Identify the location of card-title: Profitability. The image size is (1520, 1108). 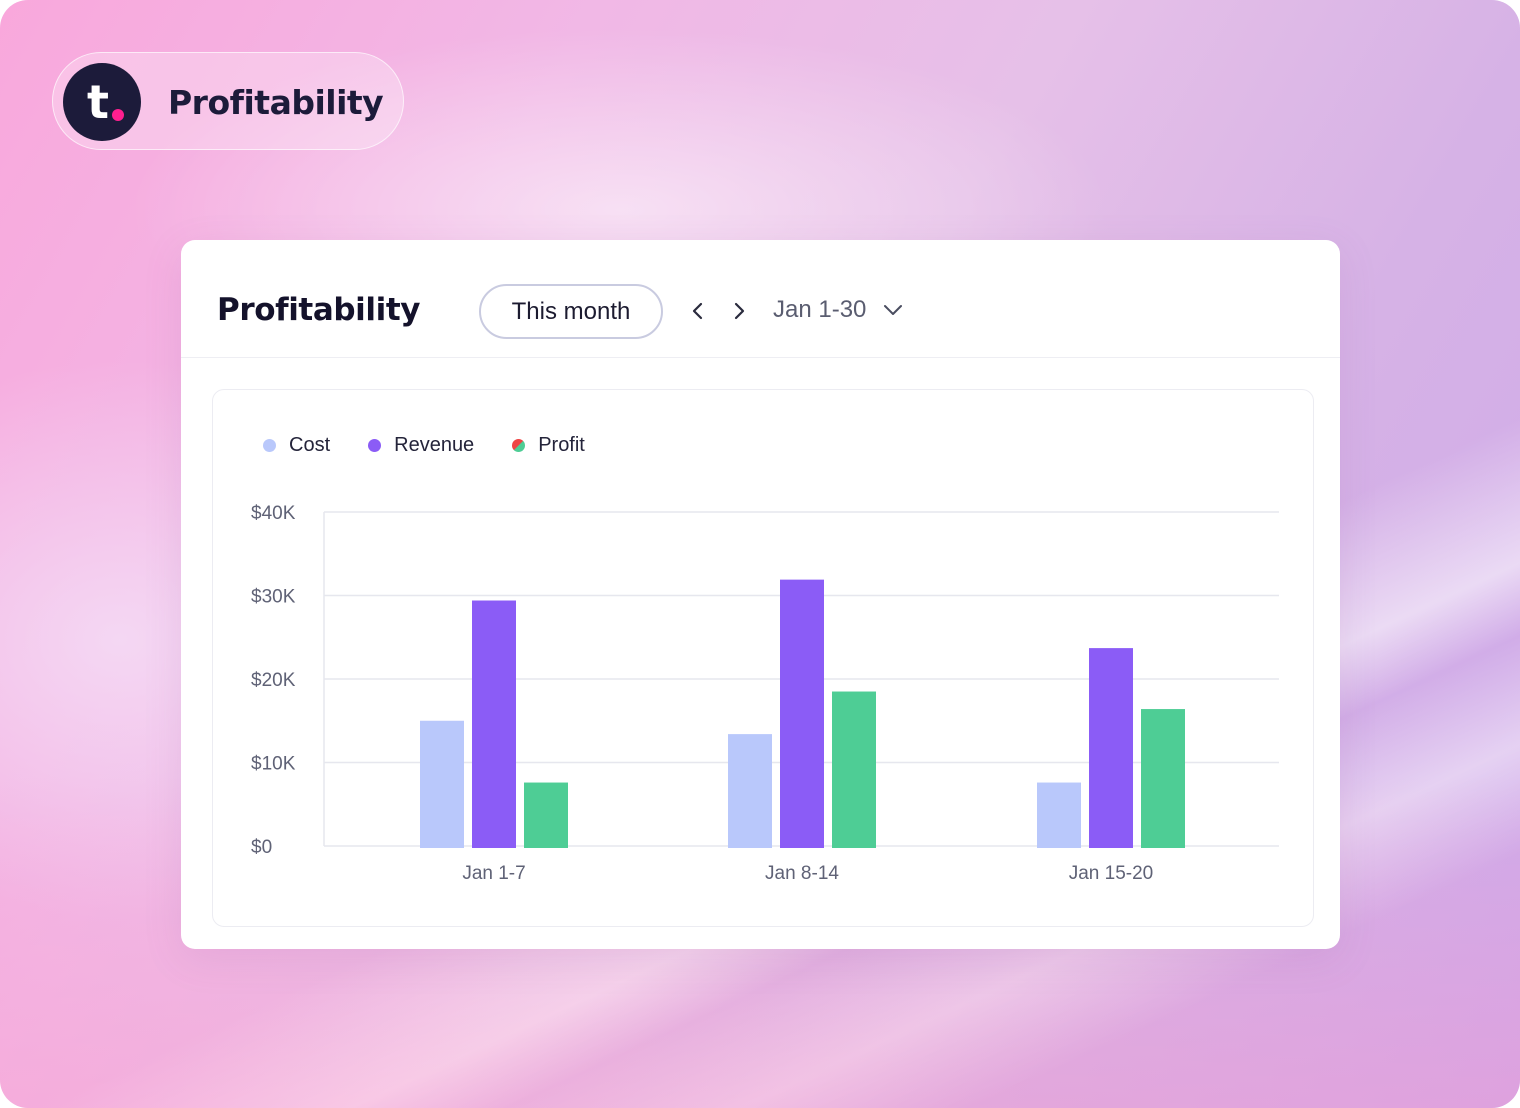
(319, 310).